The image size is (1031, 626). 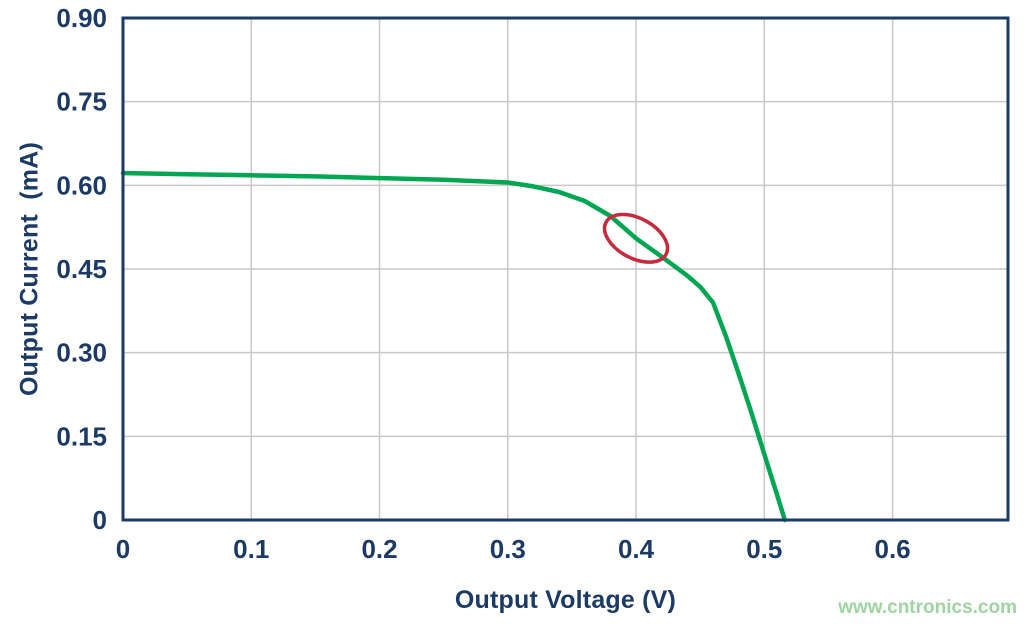 I want to click on y-tick-label: 0.15, so click(x=81, y=436).